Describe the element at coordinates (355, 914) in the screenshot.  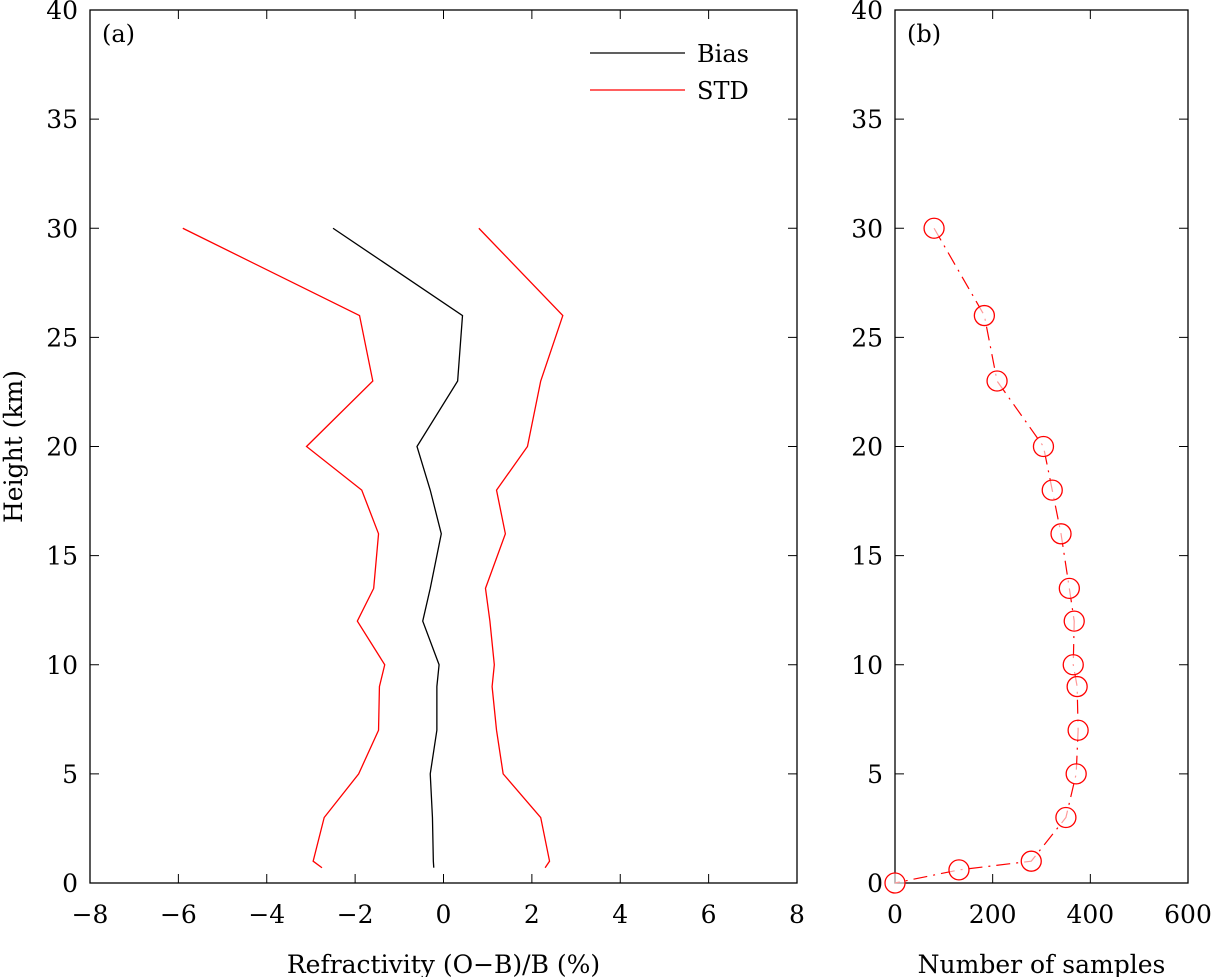
I see `x-tick-label: −2` at that location.